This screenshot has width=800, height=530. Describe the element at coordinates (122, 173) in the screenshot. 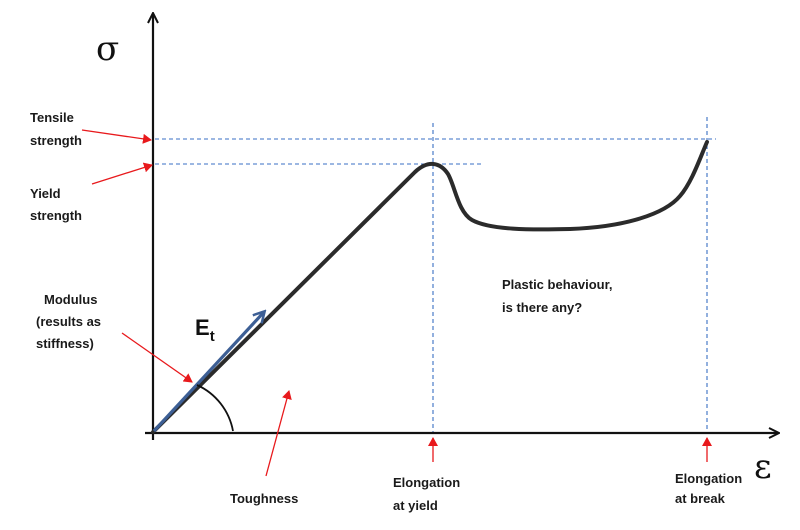

I see `yield-strength-pointer` at that location.